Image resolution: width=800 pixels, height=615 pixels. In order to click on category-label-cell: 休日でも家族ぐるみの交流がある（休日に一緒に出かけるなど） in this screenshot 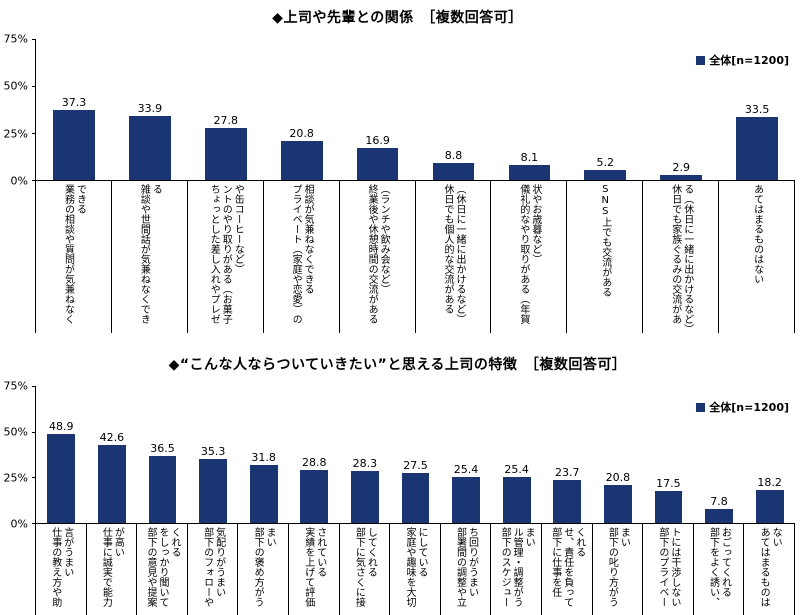, I will do `click(681, 257)`.